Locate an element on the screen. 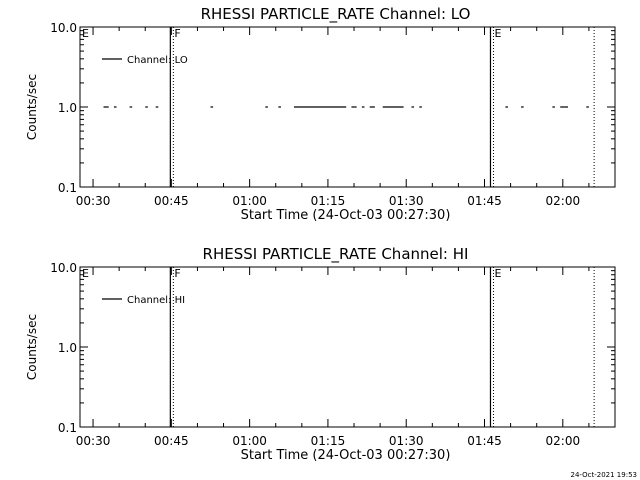 The height and width of the screenshot is (480, 640). legend-label: Channel: HI is located at coordinates (156, 300).